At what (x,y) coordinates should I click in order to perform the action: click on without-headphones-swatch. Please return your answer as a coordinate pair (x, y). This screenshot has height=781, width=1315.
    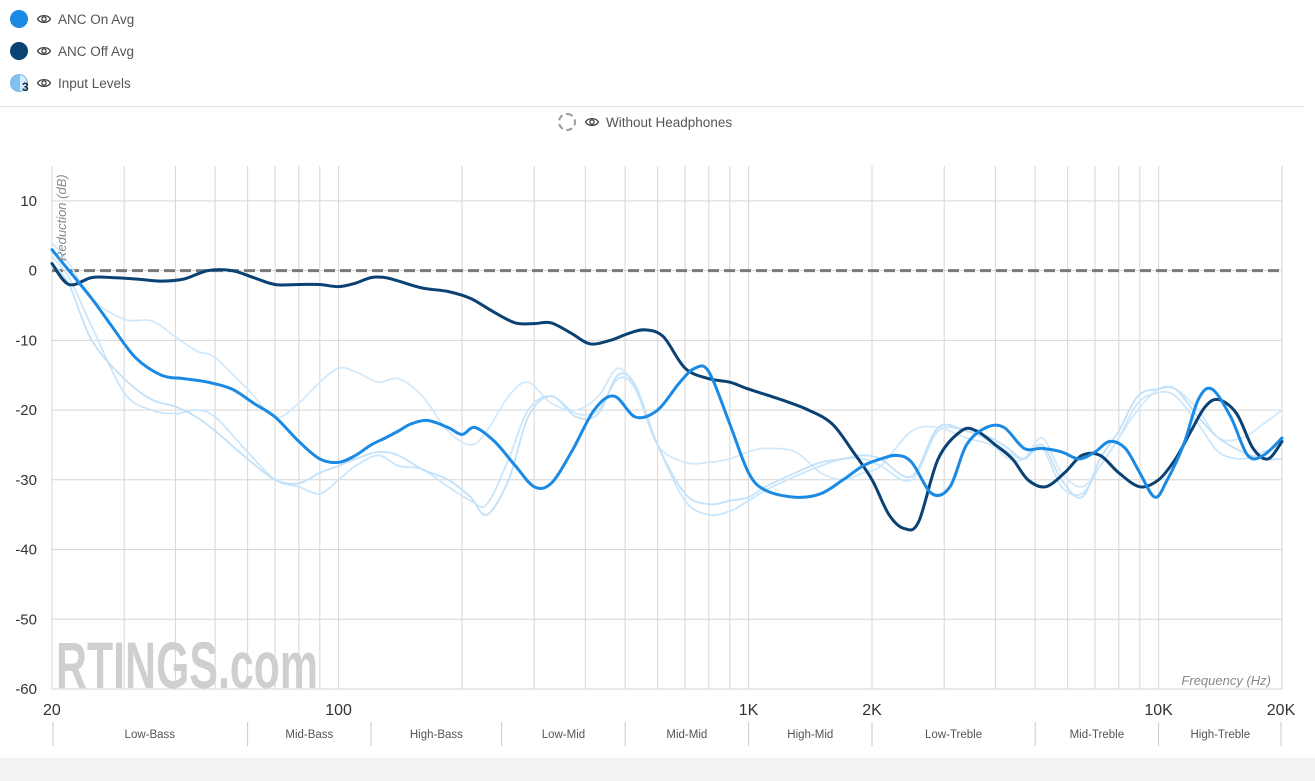
    Looking at the image, I should click on (567, 122).